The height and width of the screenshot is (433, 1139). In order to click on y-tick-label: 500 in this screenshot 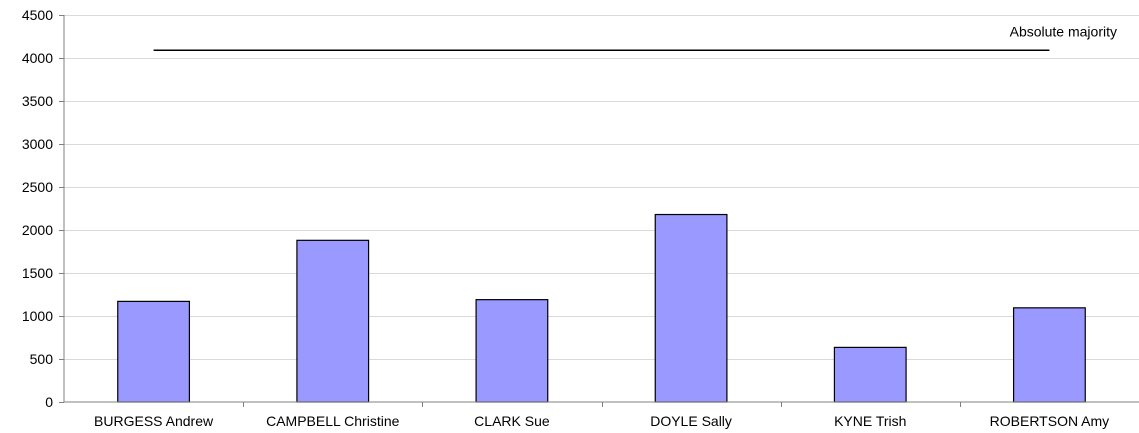, I will do `click(42, 359)`.